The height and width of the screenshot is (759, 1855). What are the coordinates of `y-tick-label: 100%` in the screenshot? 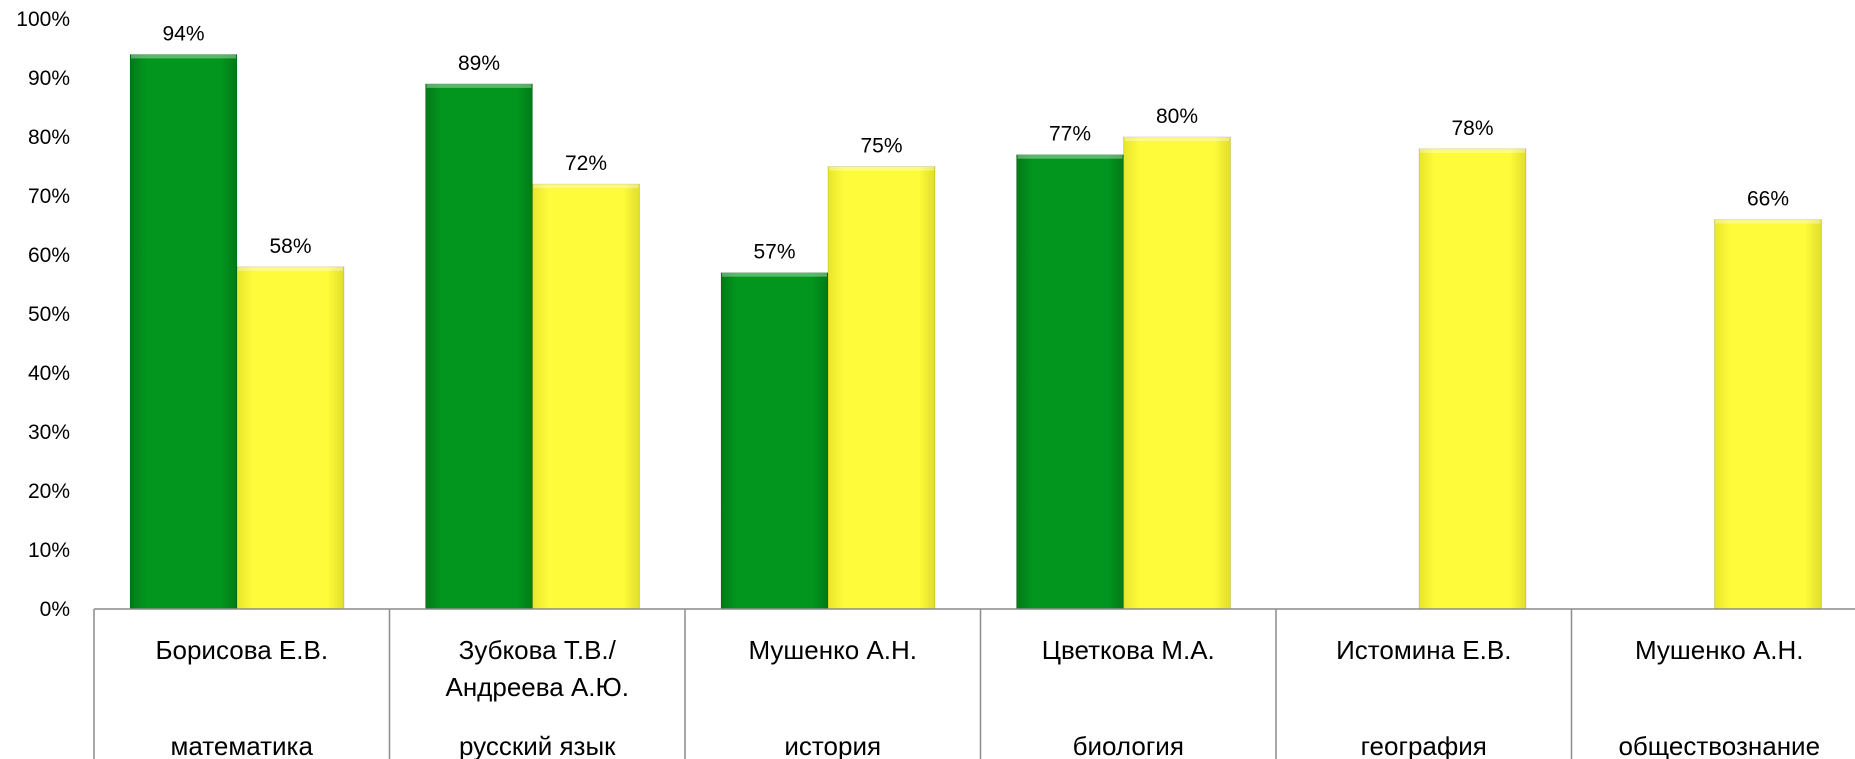 It's located at (43, 19).